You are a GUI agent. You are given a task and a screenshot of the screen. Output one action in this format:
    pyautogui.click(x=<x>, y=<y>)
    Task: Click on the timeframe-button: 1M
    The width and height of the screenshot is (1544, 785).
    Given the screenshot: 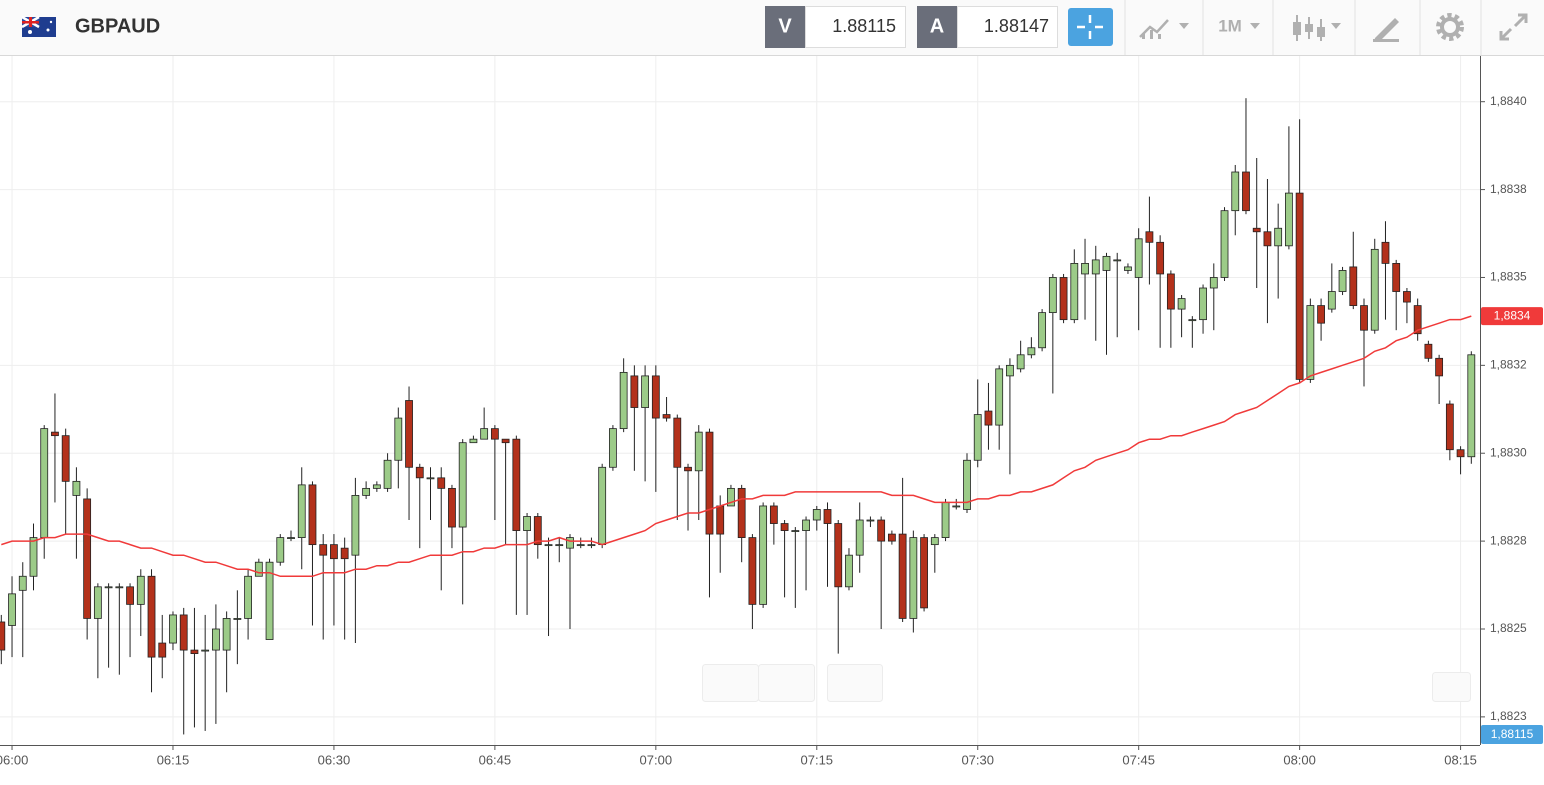 What is the action you would take?
    pyautogui.click(x=1239, y=25)
    